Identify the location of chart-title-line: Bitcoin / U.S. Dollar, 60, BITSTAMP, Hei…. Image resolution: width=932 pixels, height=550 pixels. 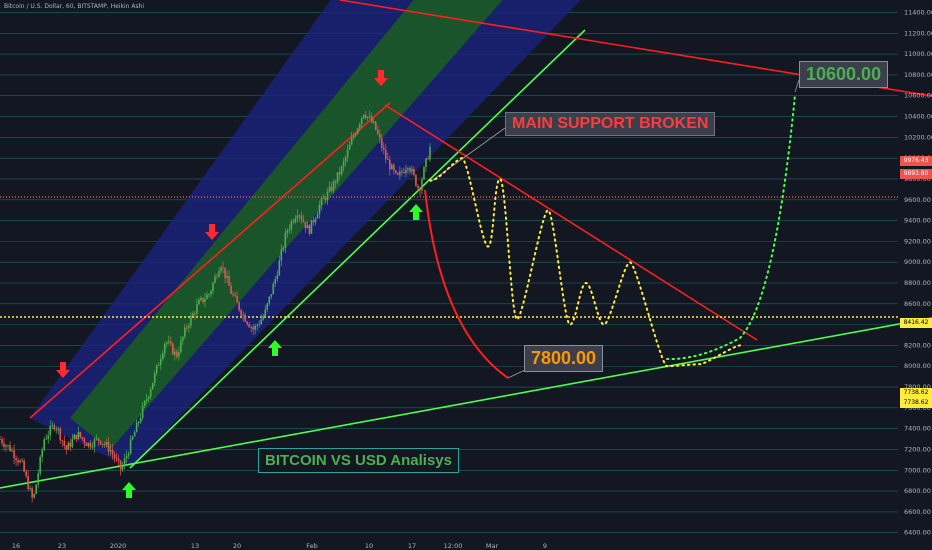
(74, 6).